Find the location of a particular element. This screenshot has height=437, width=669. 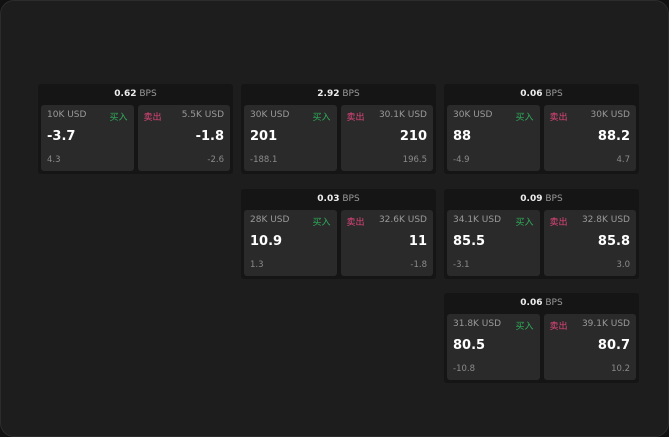

sell-price: 80.7 is located at coordinates (613, 345).